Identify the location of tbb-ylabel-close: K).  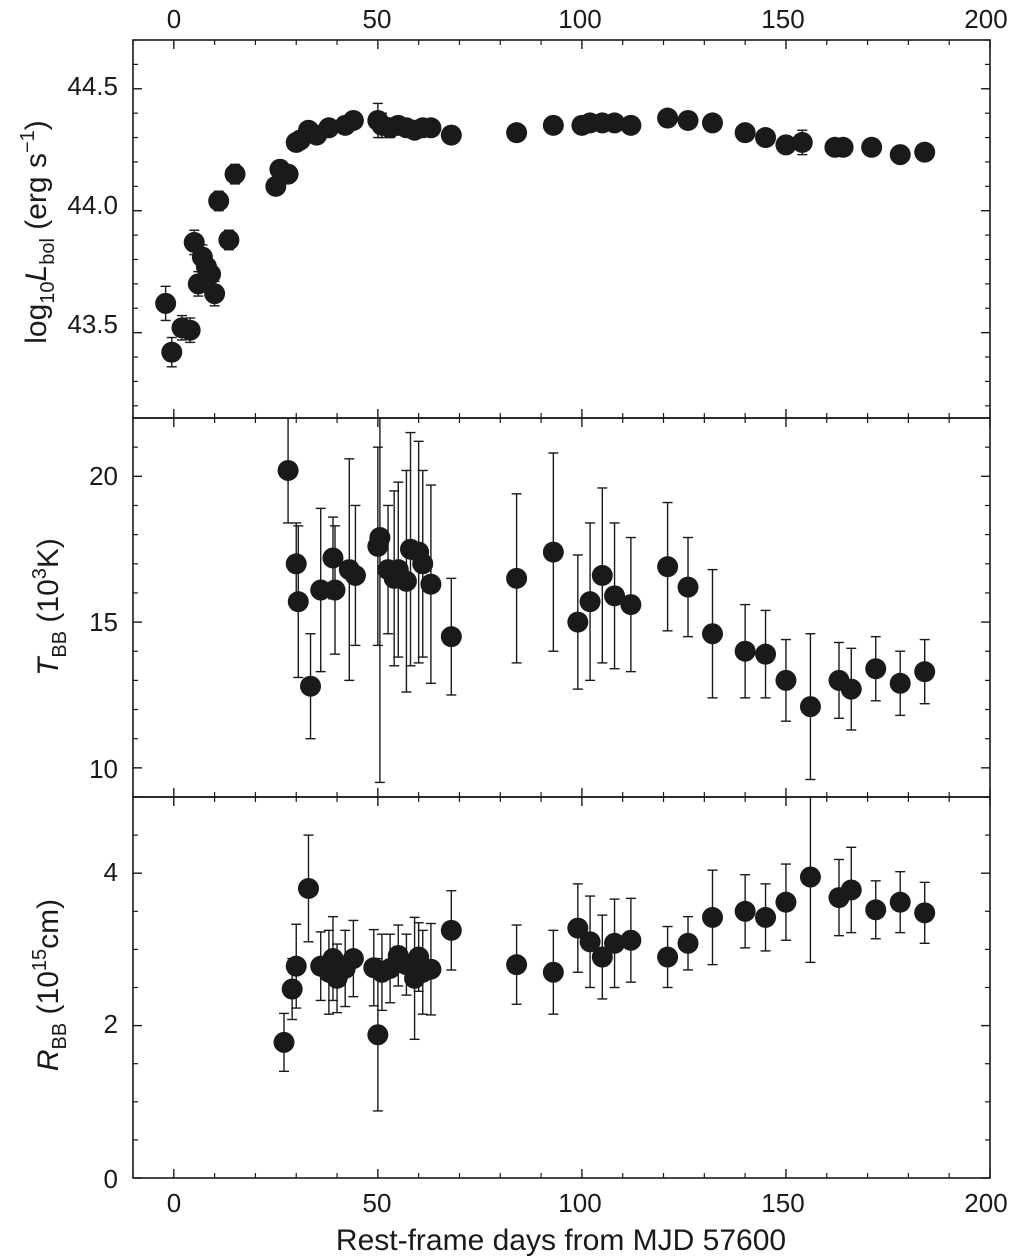
(48, 553).